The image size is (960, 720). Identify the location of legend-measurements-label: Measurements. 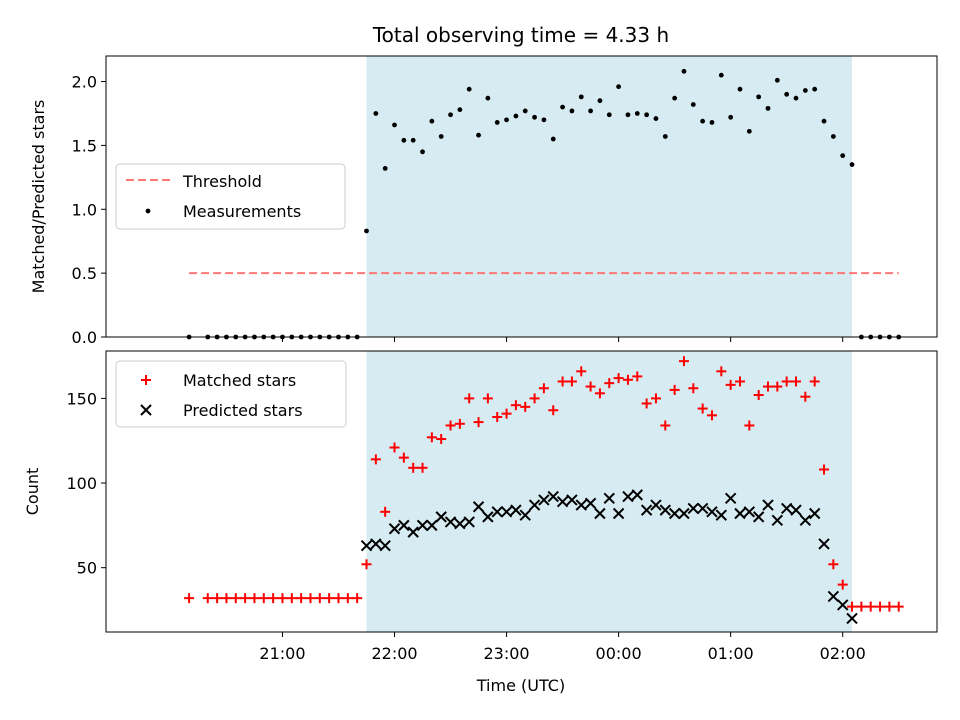
(242, 211).